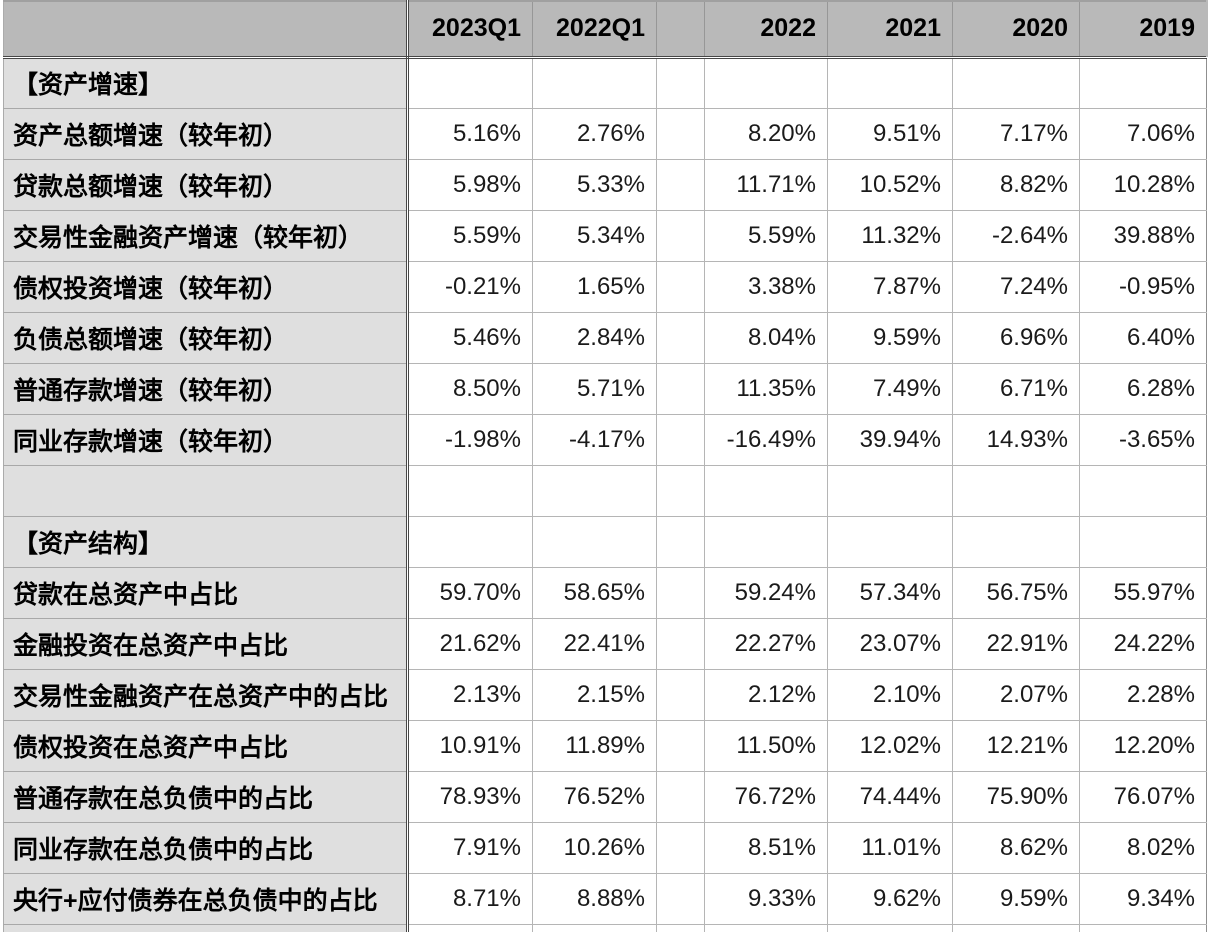  What do you see at coordinates (1143, 899) in the screenshot?
I see `cell-2019: 9.34%` at bounding box center [1143, 899].